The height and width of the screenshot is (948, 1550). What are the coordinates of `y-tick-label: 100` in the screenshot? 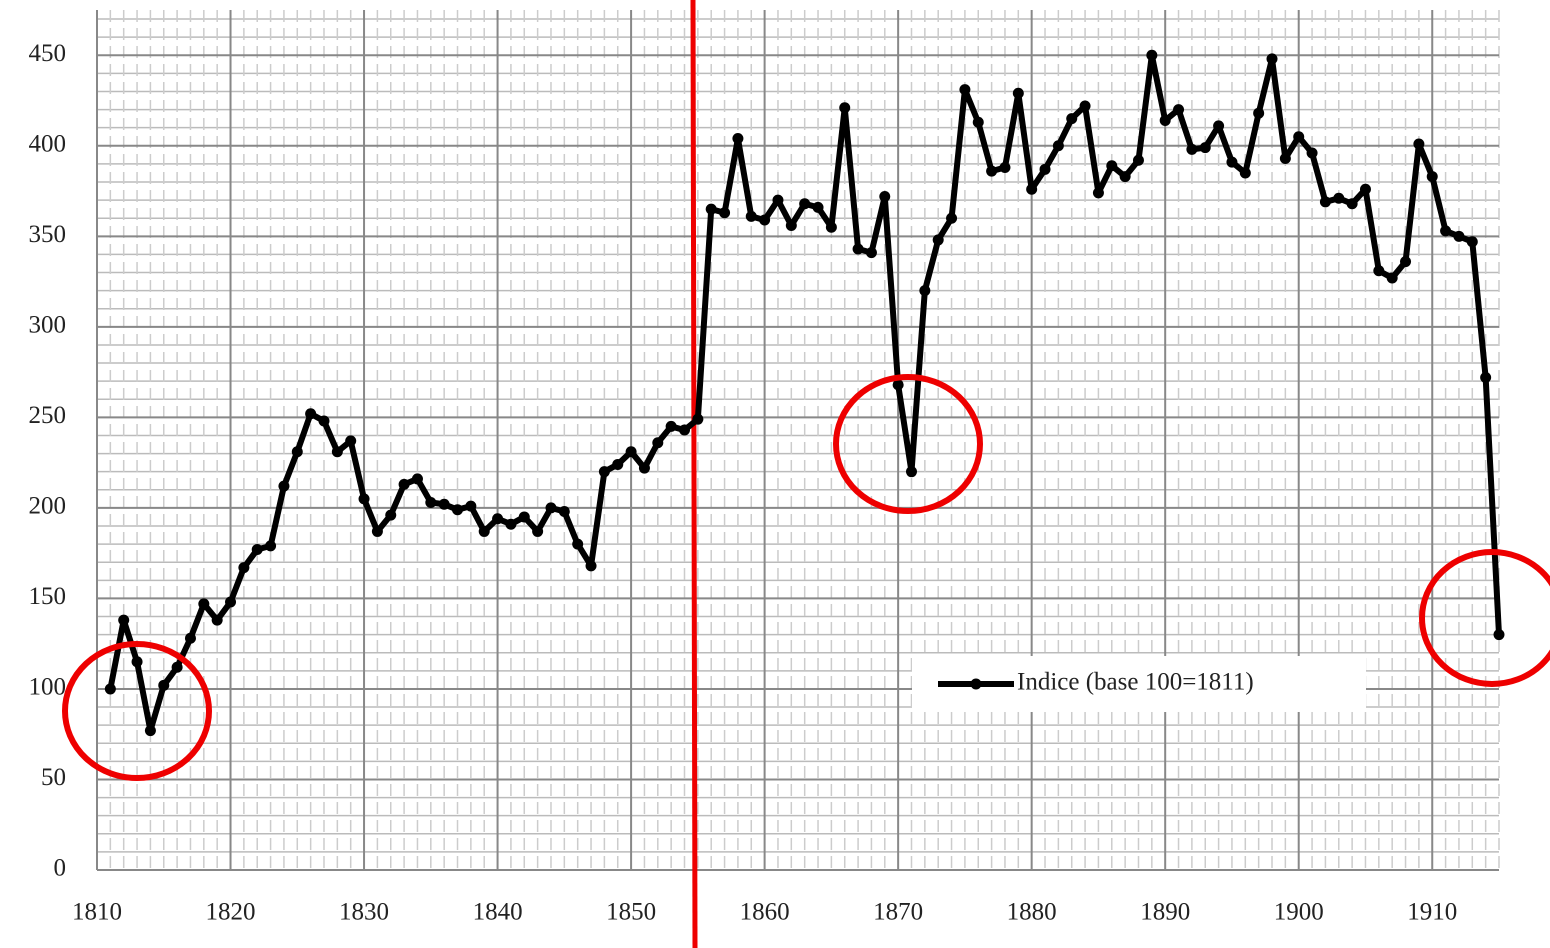 It's located at (48, 687).